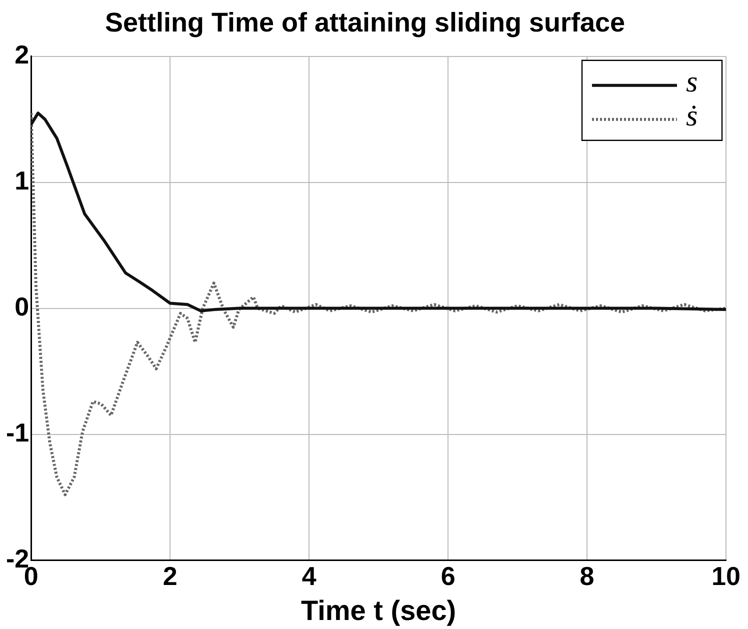 Image resolution: width=748 pixels, height=629 pixels. Describe the element at coordinates (692, 115) in the screenshot. I see `legend-label: ṡ` at that location.